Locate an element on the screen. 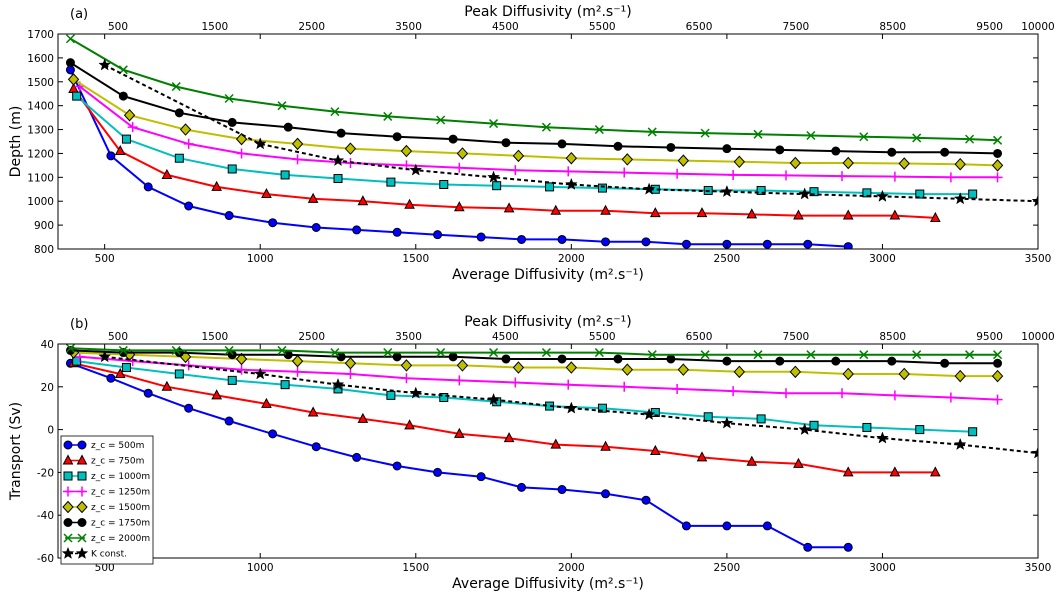  x2-tick-label: 1500 is located at coordinates (214, 27).